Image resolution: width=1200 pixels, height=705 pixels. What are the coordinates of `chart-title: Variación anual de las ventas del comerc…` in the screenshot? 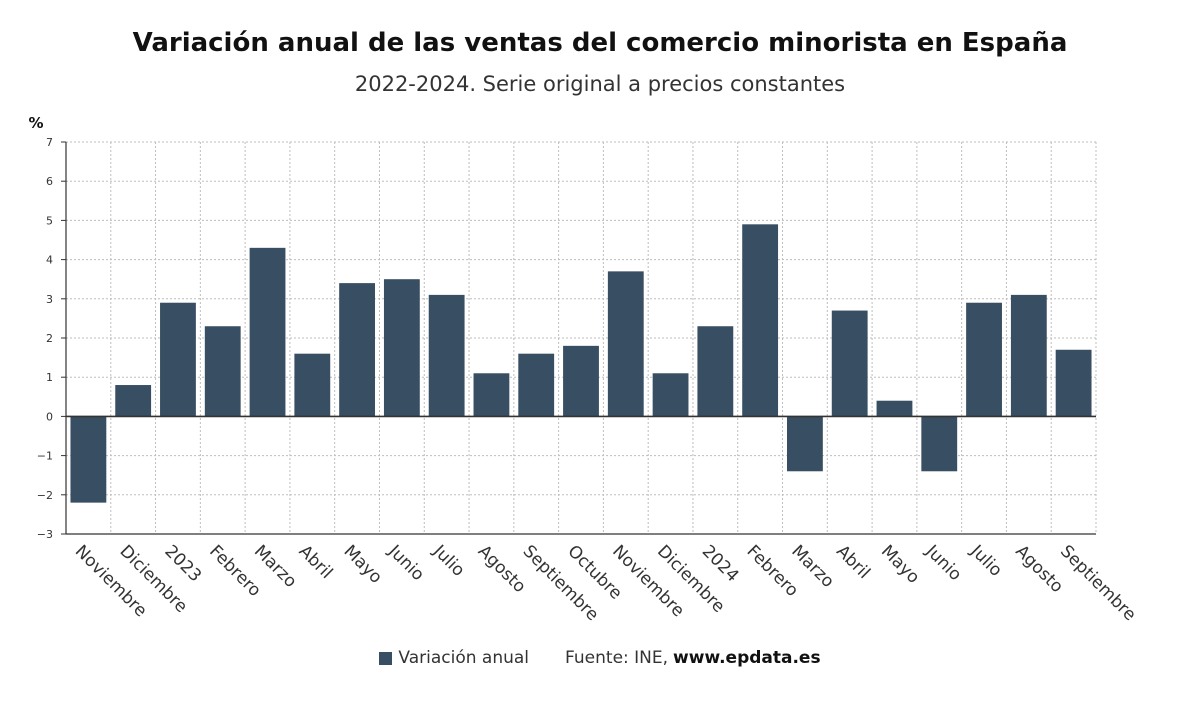 It's located at (600, 43).